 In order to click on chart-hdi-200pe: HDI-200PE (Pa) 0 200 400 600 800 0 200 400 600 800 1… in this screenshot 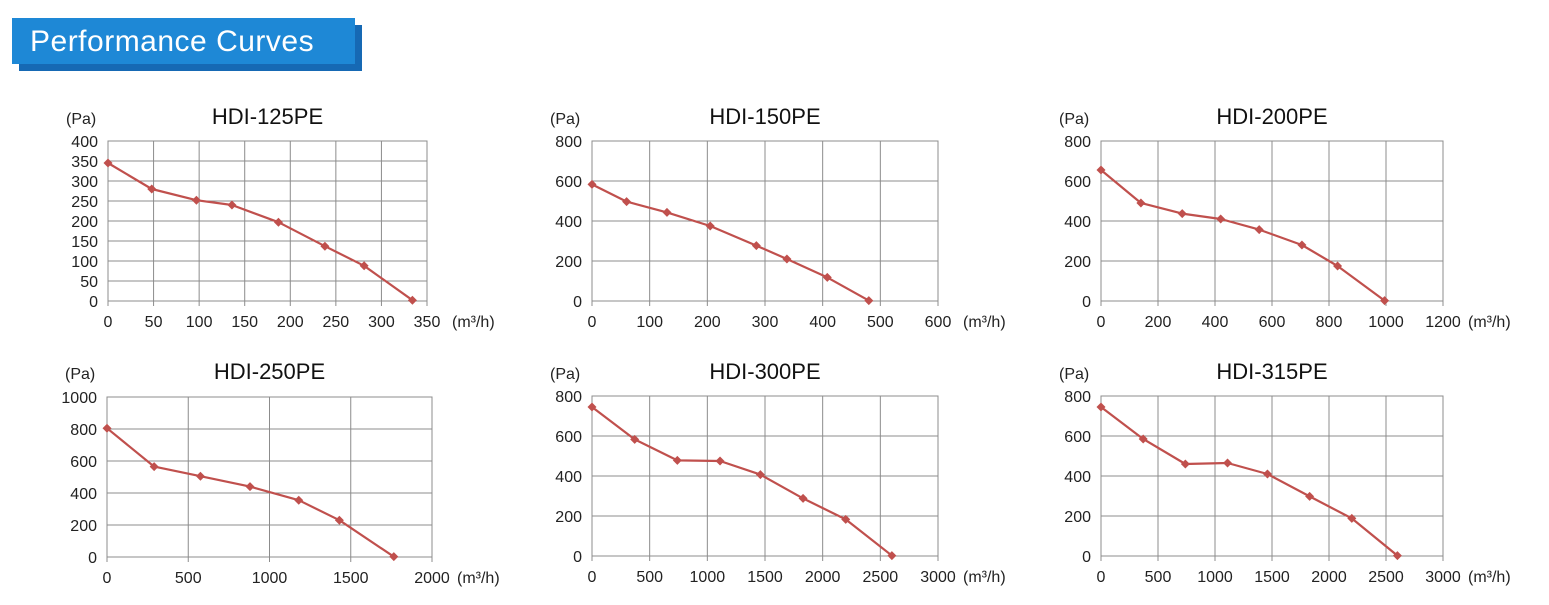, I will do `click(1290, 225)`.